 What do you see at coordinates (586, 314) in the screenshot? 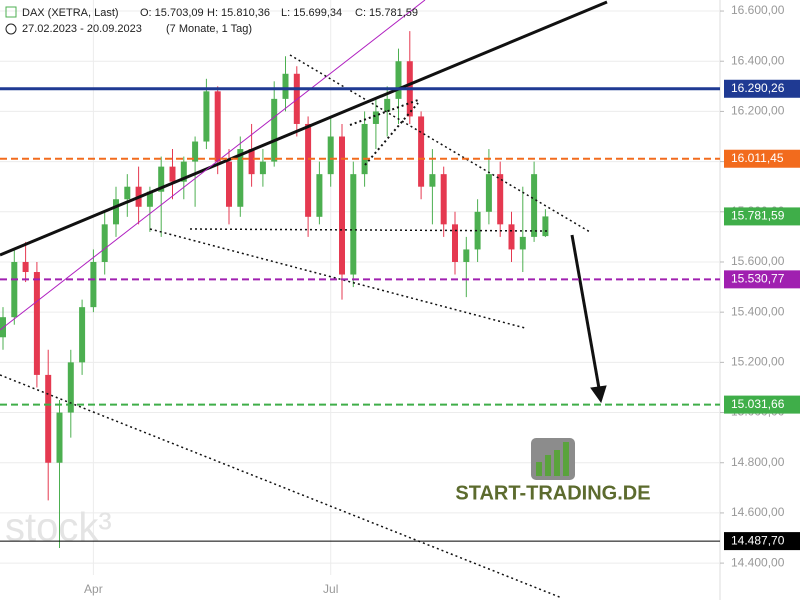
I see `arrow` at bounding box center [586, 314].